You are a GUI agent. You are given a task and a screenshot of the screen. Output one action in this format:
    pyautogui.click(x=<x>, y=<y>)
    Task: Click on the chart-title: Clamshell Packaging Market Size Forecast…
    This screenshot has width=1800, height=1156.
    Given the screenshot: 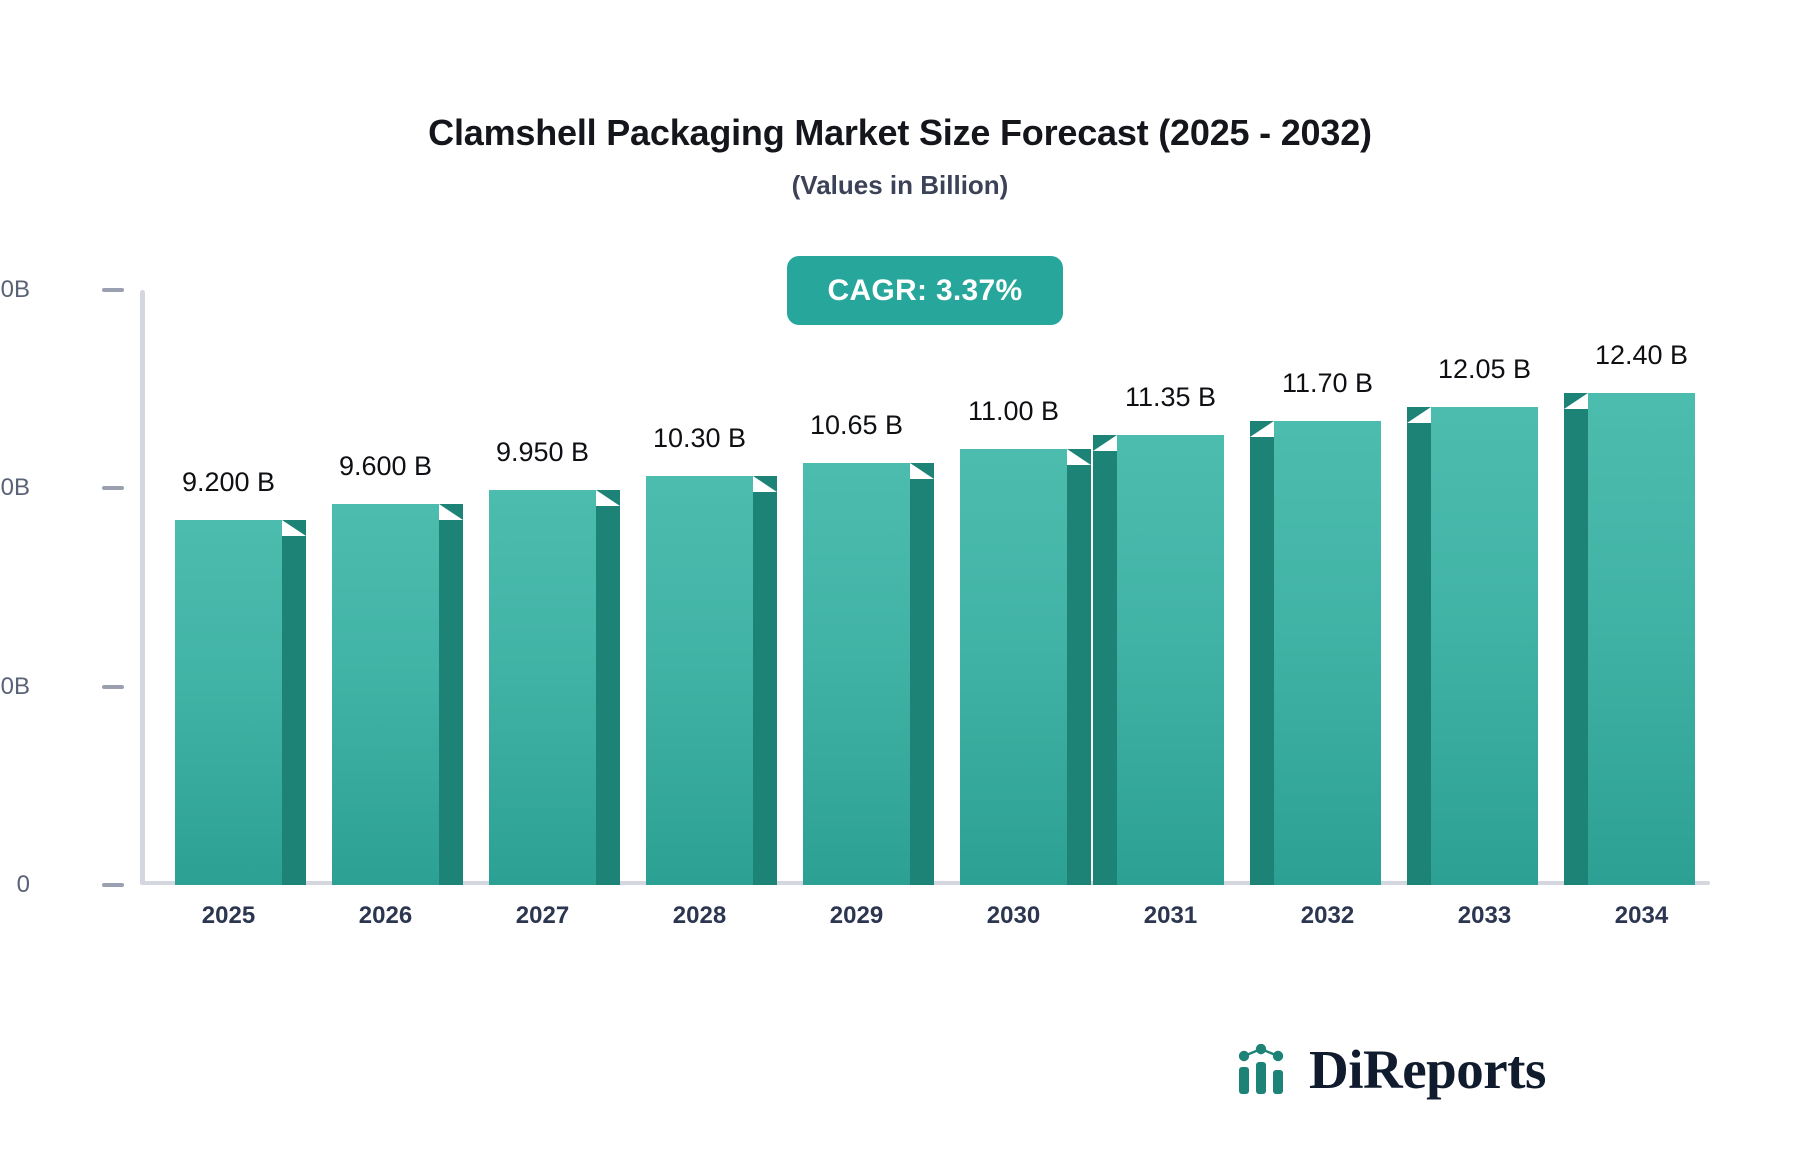 What is the action you would take?
    pyautogui.click(x=900, y=132)
    